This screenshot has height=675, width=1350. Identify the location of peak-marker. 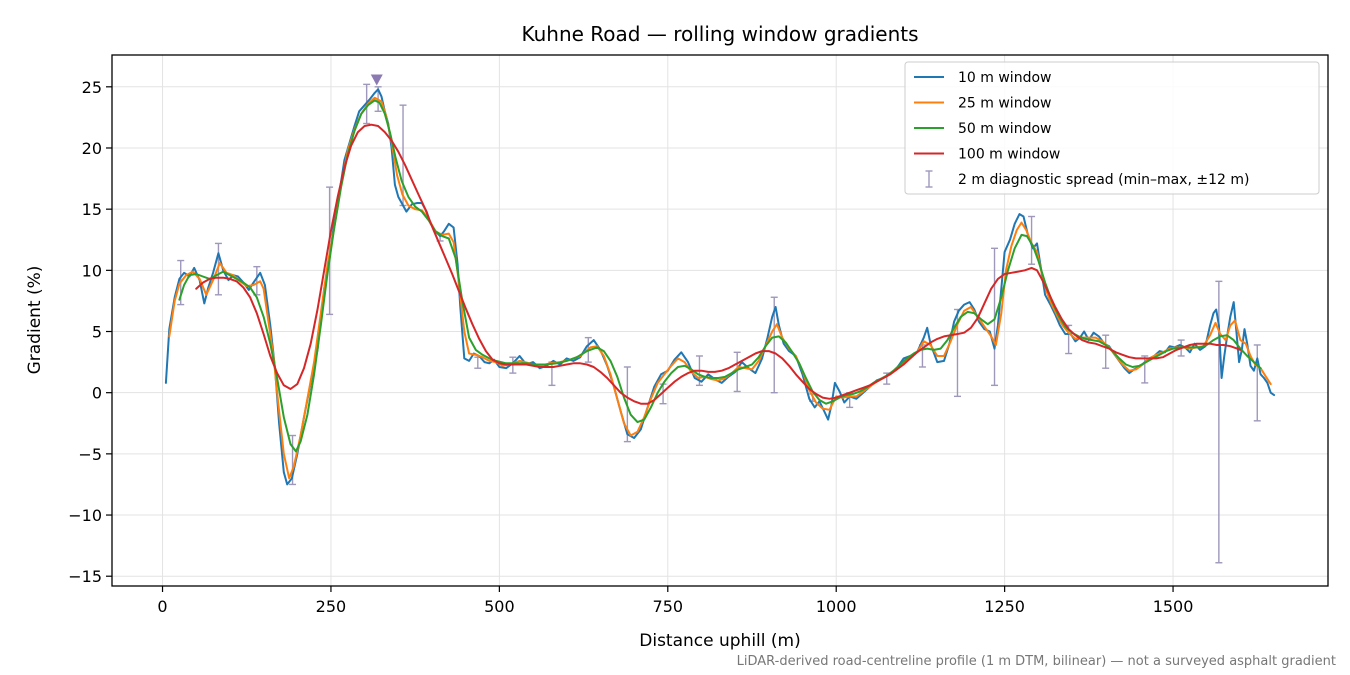
(376, 80).